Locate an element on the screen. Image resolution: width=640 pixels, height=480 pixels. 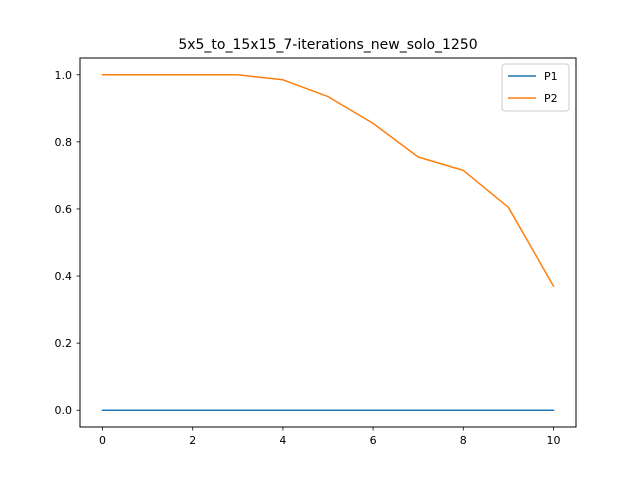
x-tick-label: 10 is located at coordinates (553, 440).